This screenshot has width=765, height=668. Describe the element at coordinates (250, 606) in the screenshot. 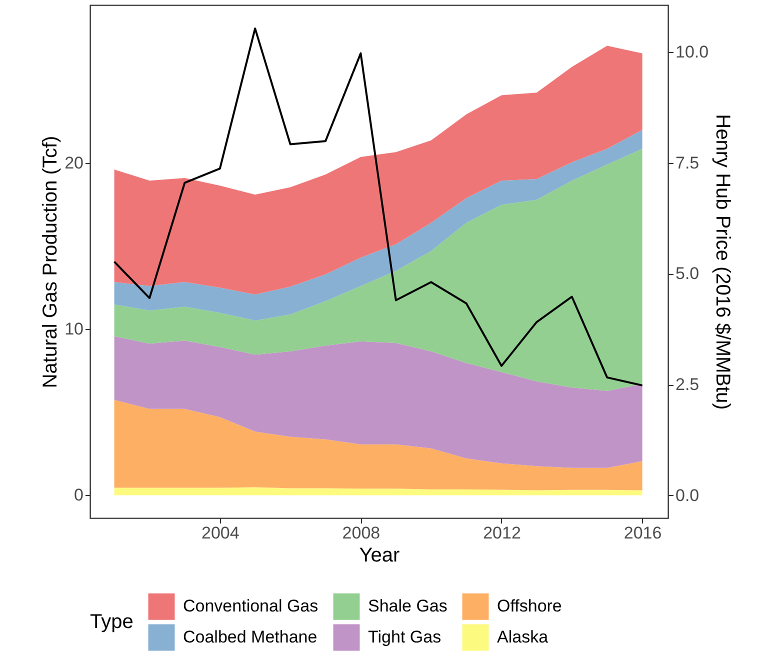

I see `legend-label: Conventional Gas` at that location.